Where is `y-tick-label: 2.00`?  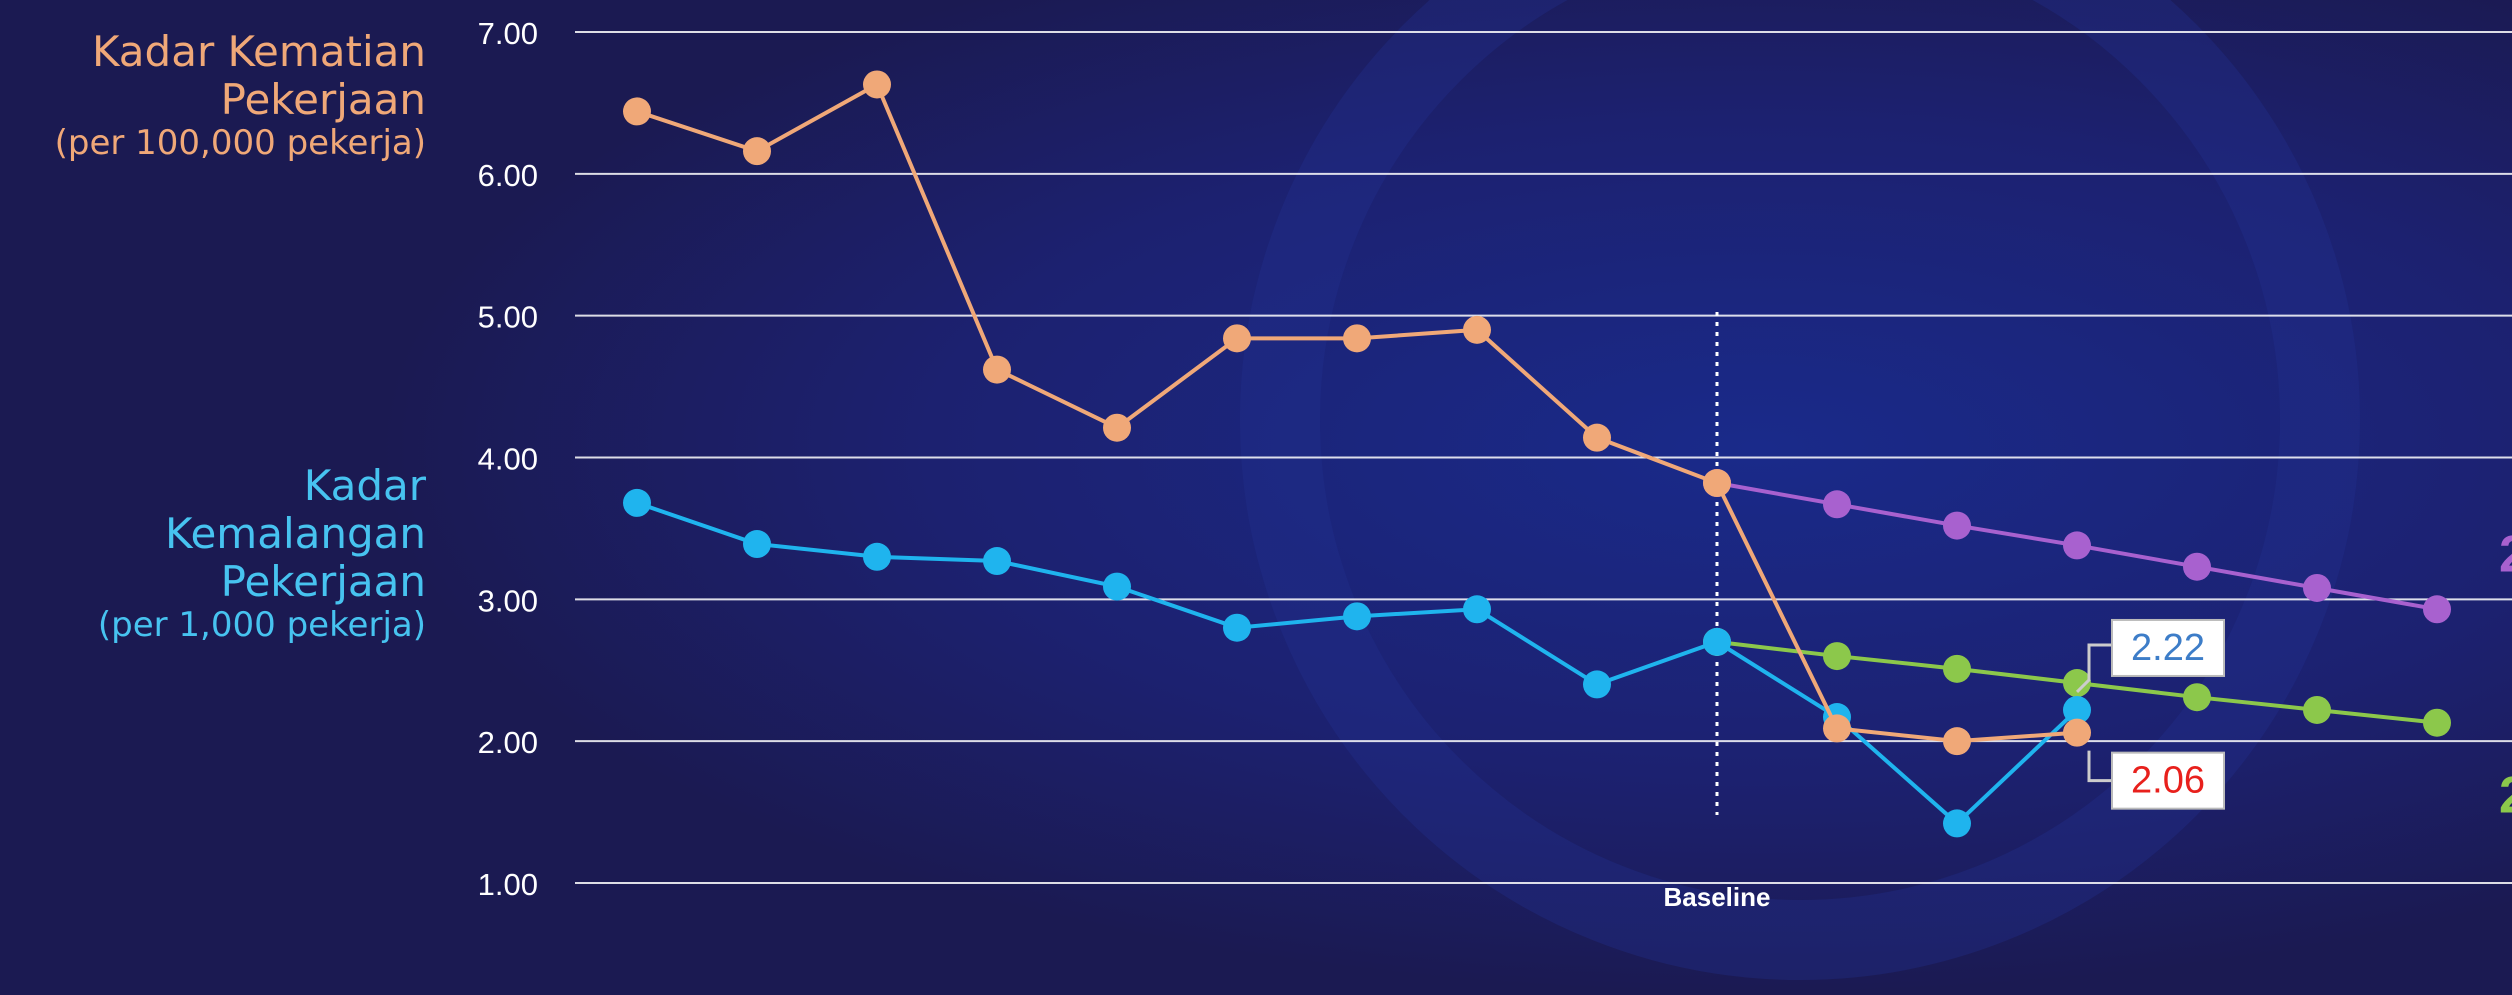 y-tick-label: 2.00 is located at coordinates (508, 742).